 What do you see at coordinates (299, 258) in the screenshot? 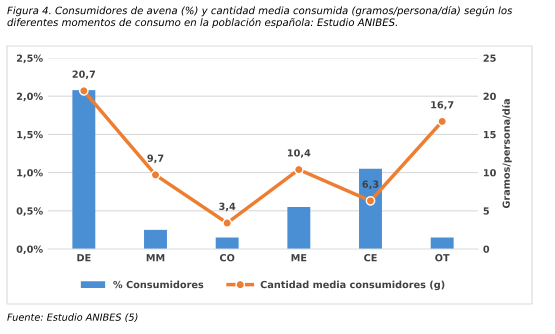
I see `x-tick-label: ME` at bounding box center [299, 258].